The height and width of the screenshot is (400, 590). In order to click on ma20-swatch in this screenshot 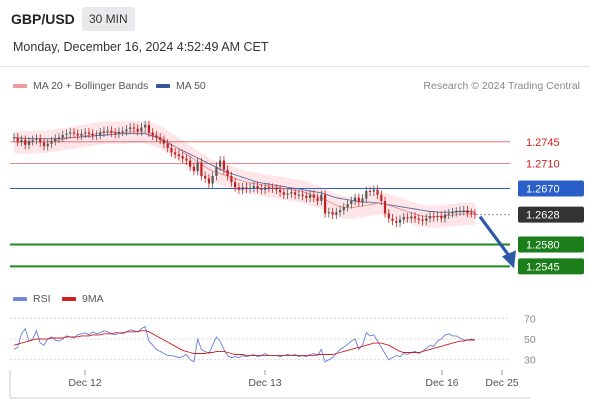, I will do `click(20, 86)`.